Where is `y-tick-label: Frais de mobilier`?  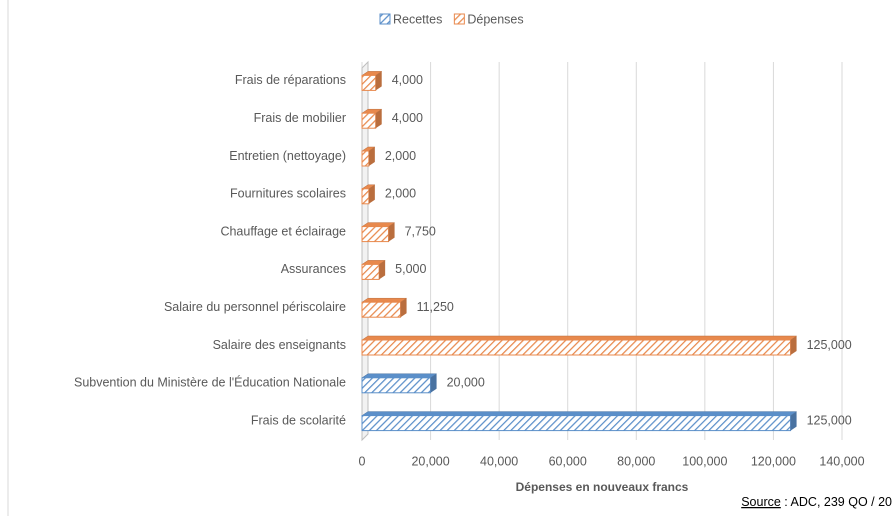
y-tick-label: Frais de mobilier is located at coordinates (300, 118).